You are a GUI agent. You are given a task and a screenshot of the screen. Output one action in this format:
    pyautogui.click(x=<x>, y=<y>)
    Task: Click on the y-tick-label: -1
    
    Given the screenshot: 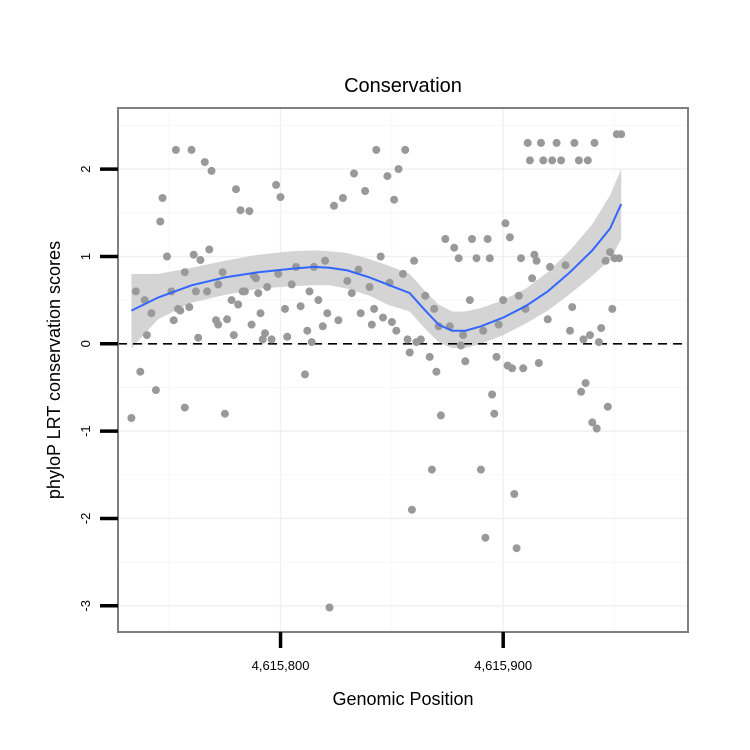 What is the action you would take?
    pyautogui.click(x=85, y=431)
    